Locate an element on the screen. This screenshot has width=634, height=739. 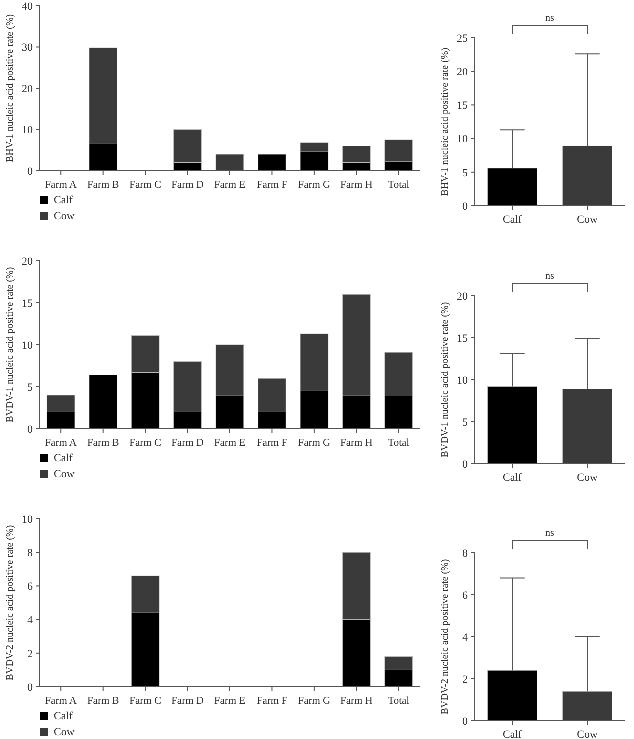
y-tick-label: 30 is located at coordinates (28, 48).